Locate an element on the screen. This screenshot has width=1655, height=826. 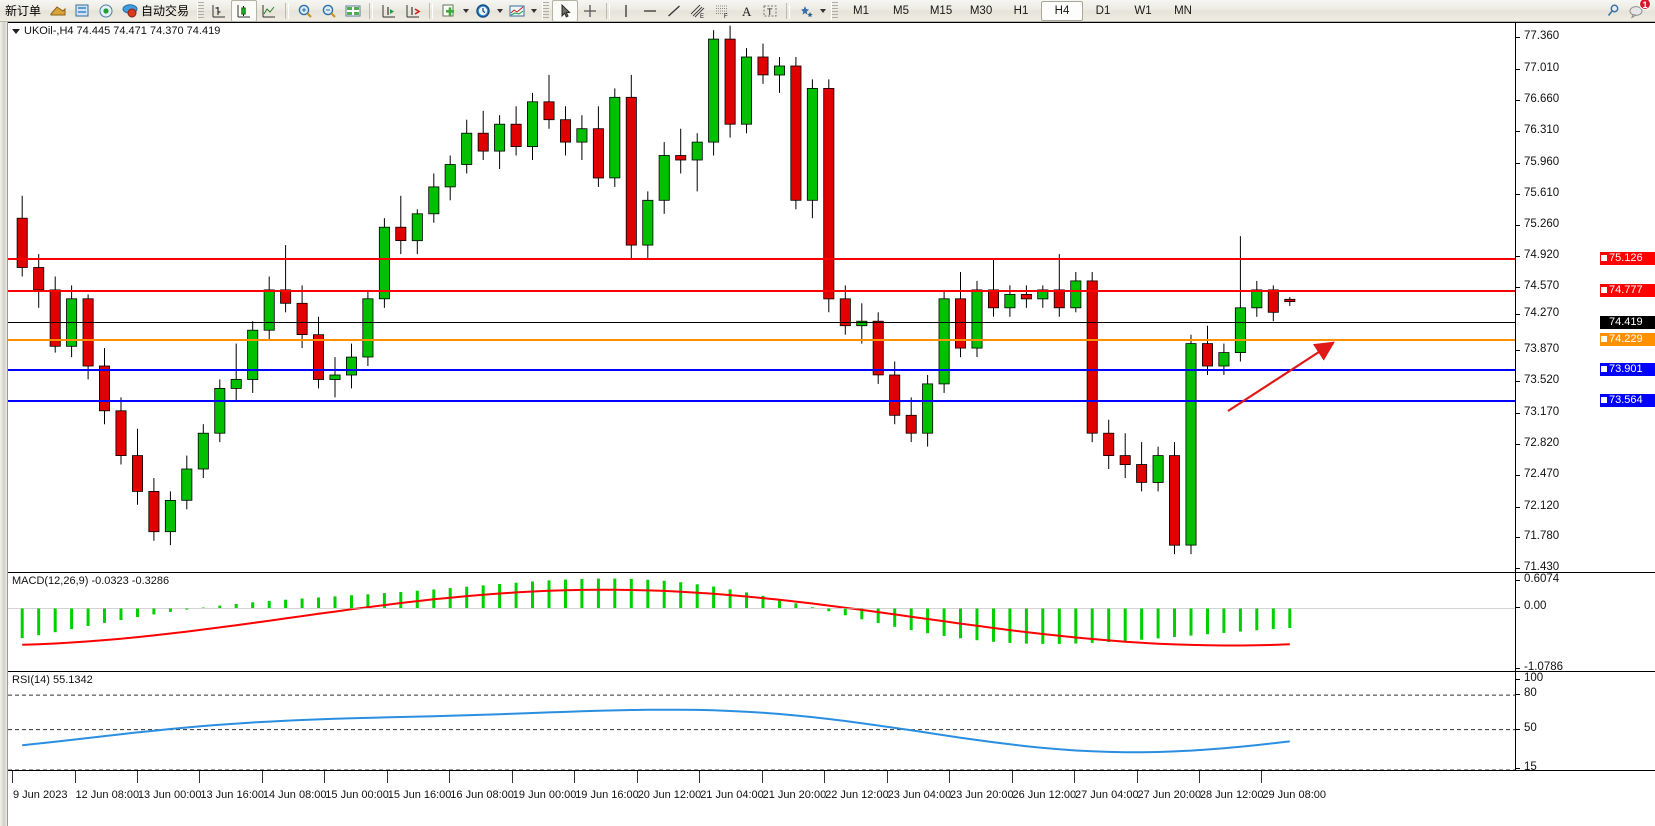
time-tick-label: 23 Jun 20:00 is located at coordinates (982, 795).